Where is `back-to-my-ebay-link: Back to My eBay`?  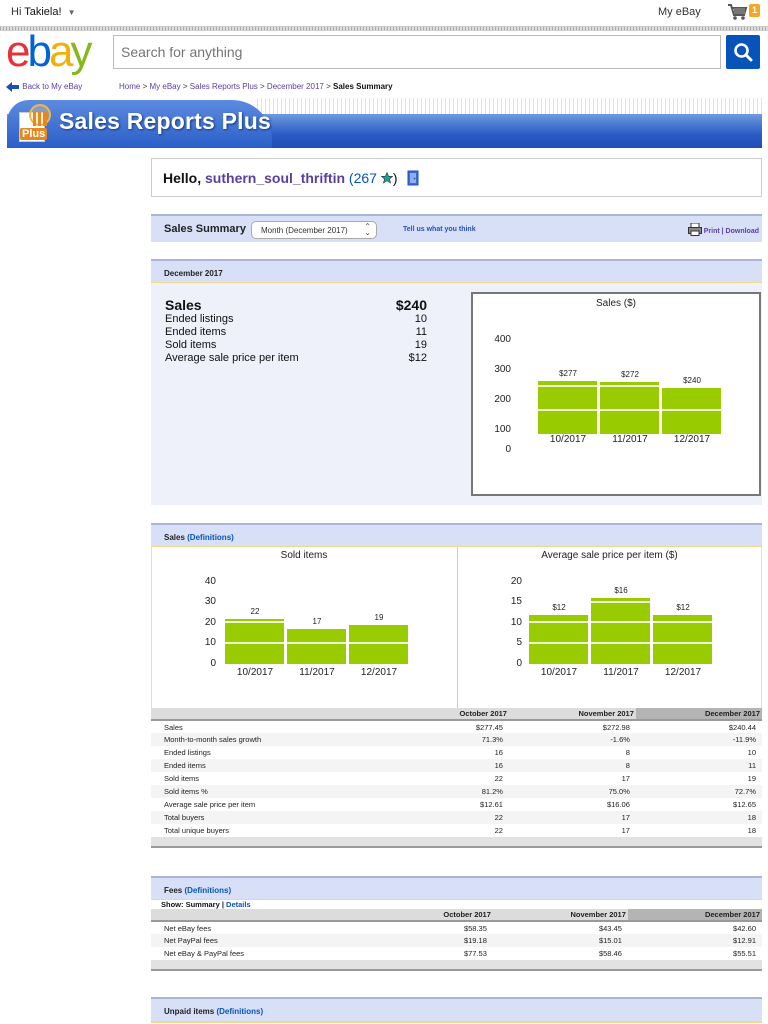
back-to-my-ebay-link: Back to My eBay is located at coordinates (44, 87).